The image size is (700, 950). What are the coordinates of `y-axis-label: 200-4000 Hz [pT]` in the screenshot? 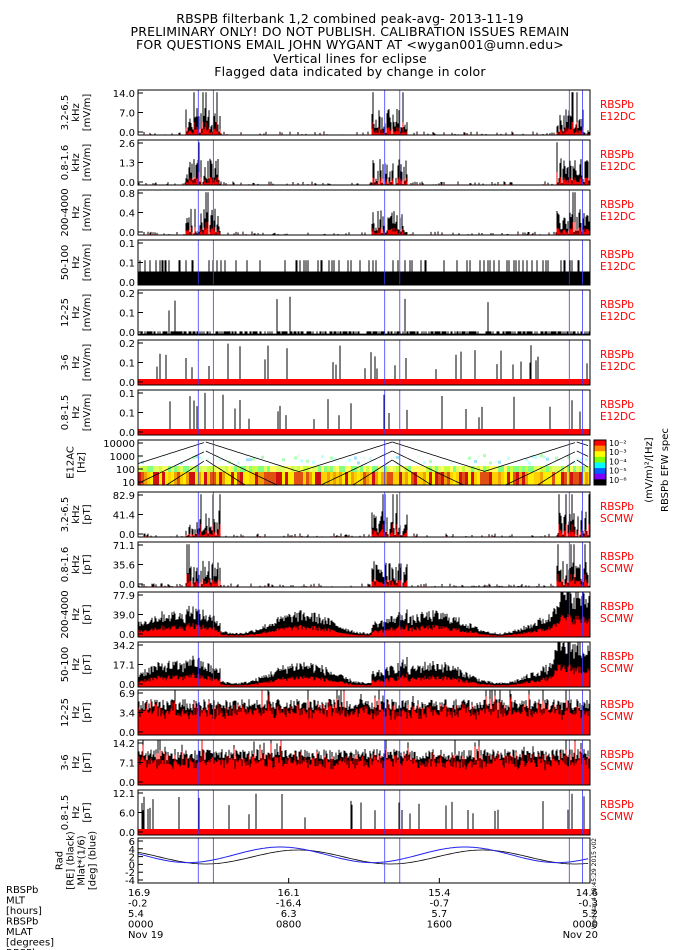 It's located at (76, 614).